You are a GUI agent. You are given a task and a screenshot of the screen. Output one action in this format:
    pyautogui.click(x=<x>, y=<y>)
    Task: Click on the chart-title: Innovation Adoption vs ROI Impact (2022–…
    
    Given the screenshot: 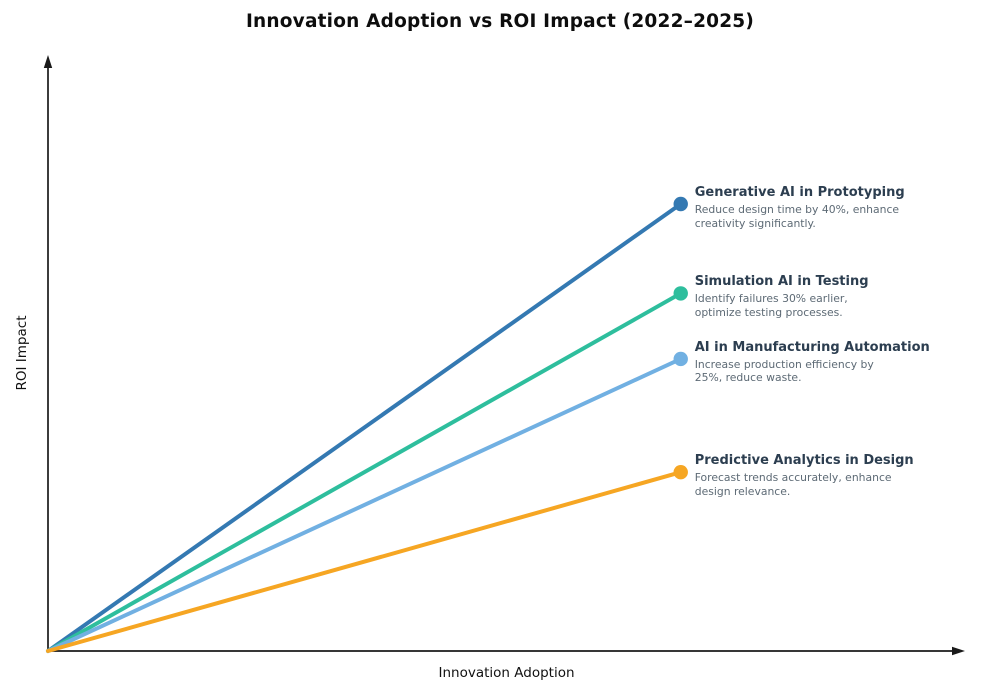 What is the action you would take?
    pyautogui.click(x=500, y=21)
    